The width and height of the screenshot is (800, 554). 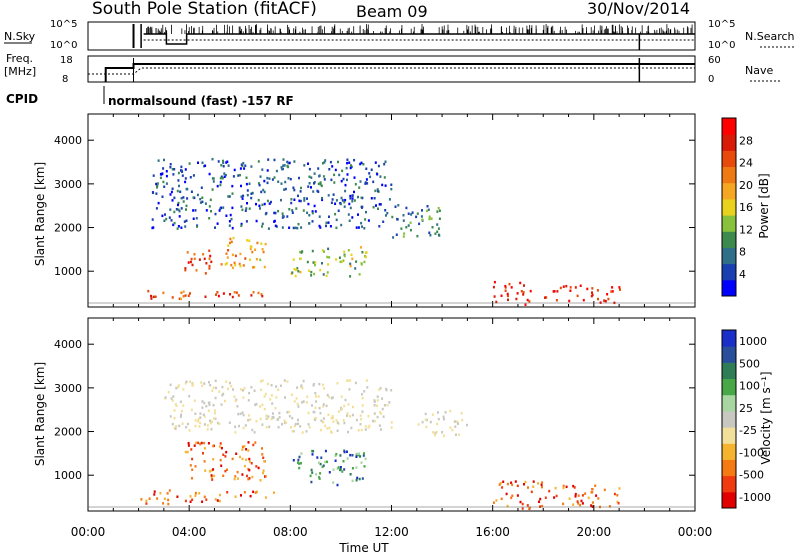 What do you see at coordinates (729, 223) in the screenshot?
I see `power-colorbar-swatch` at bounding box center [729, 223].